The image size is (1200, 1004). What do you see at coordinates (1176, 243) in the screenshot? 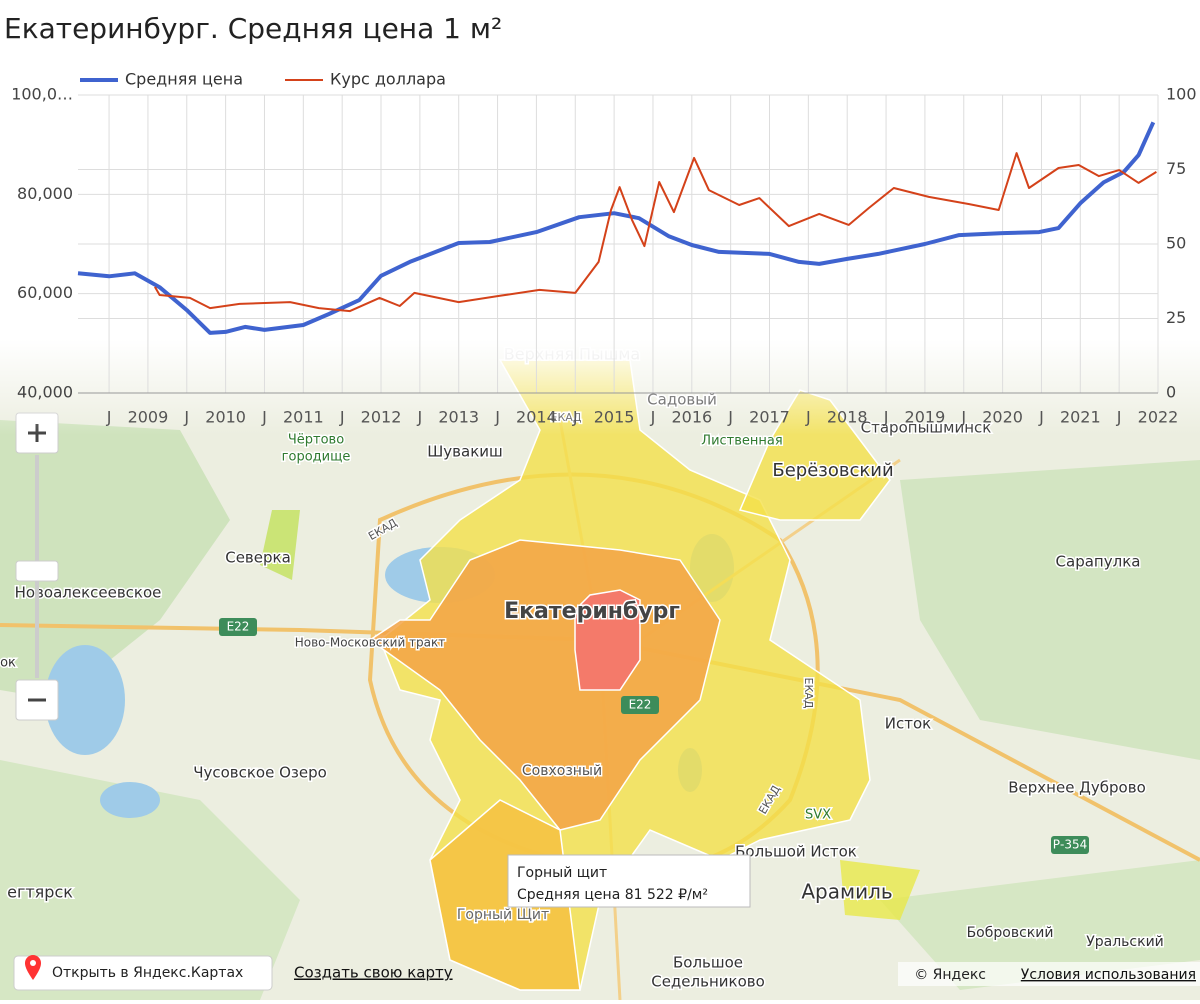
I see `y2-tick-label: 50` at bounding box center [1176, 243].